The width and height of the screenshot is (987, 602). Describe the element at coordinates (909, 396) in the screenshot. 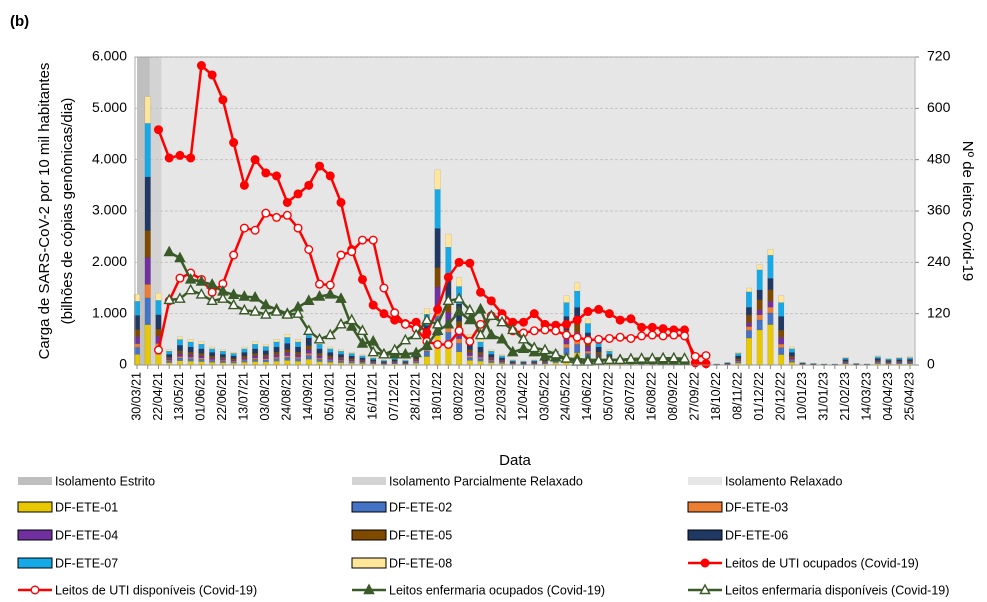

I see `x-tick-label: 25/04/23` at that location.